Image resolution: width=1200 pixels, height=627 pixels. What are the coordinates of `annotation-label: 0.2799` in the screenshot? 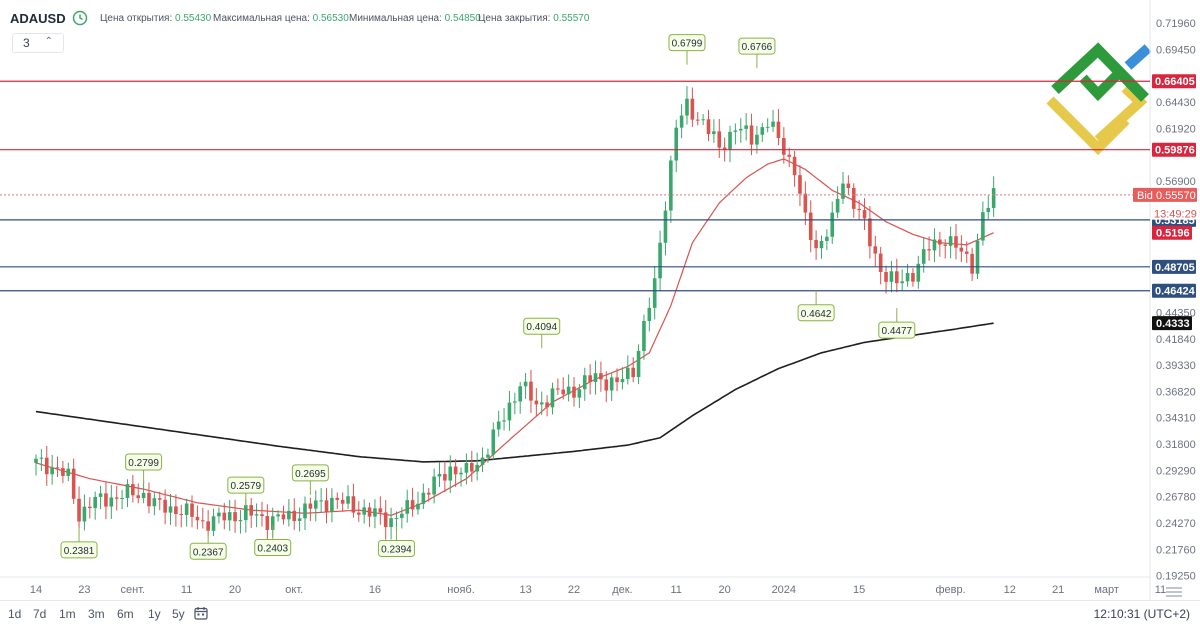 It's located at (144, 469).